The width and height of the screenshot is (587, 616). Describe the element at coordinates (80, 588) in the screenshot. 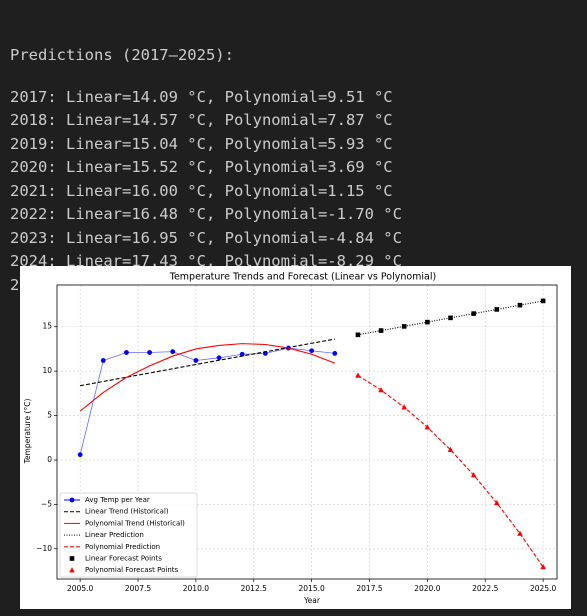

I see `x-tick-label: 2005.0` at that location.